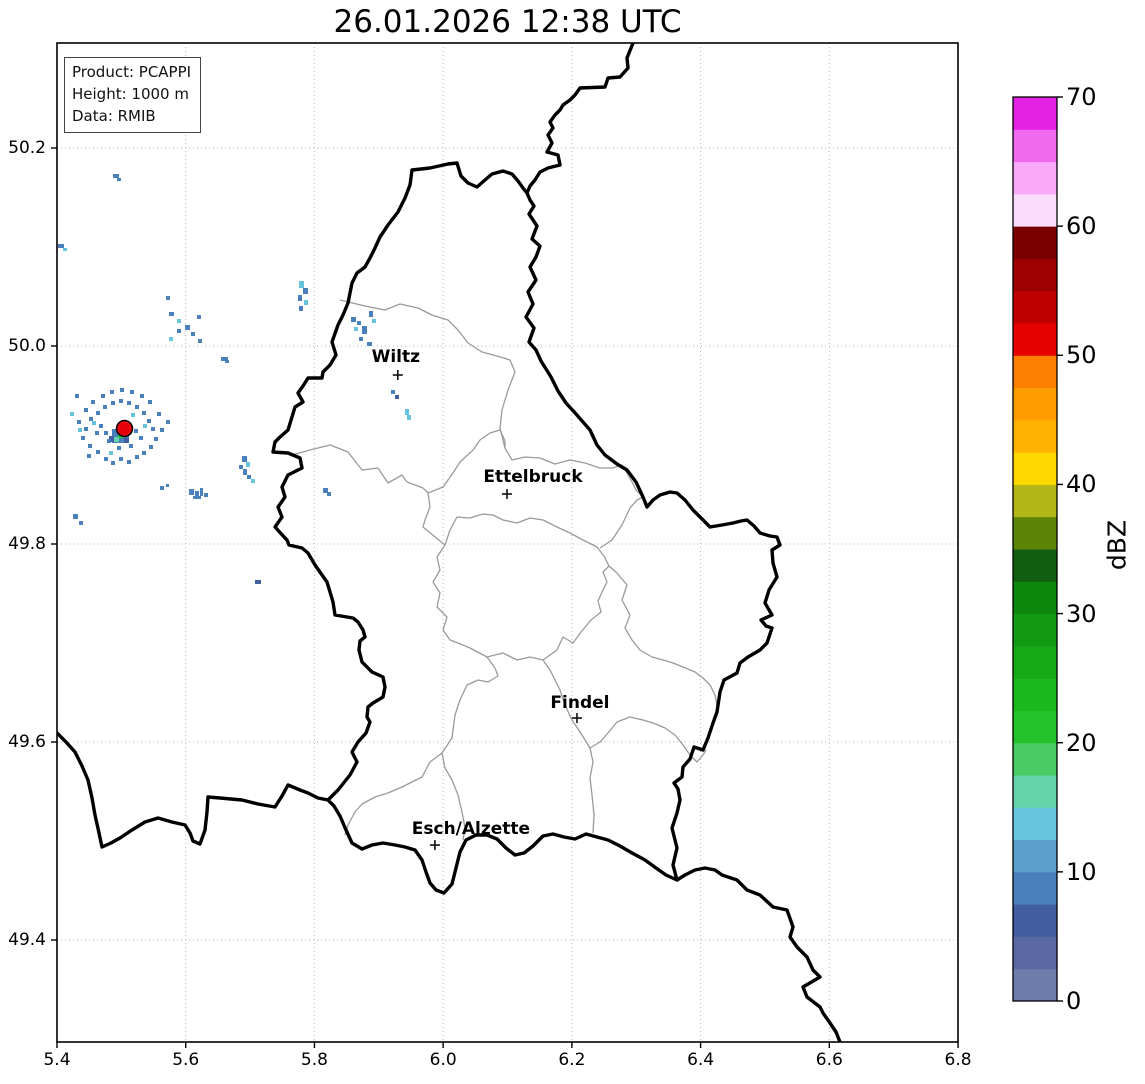  I want to click on product-line: Product: PCAPPI, so click(132, 72).